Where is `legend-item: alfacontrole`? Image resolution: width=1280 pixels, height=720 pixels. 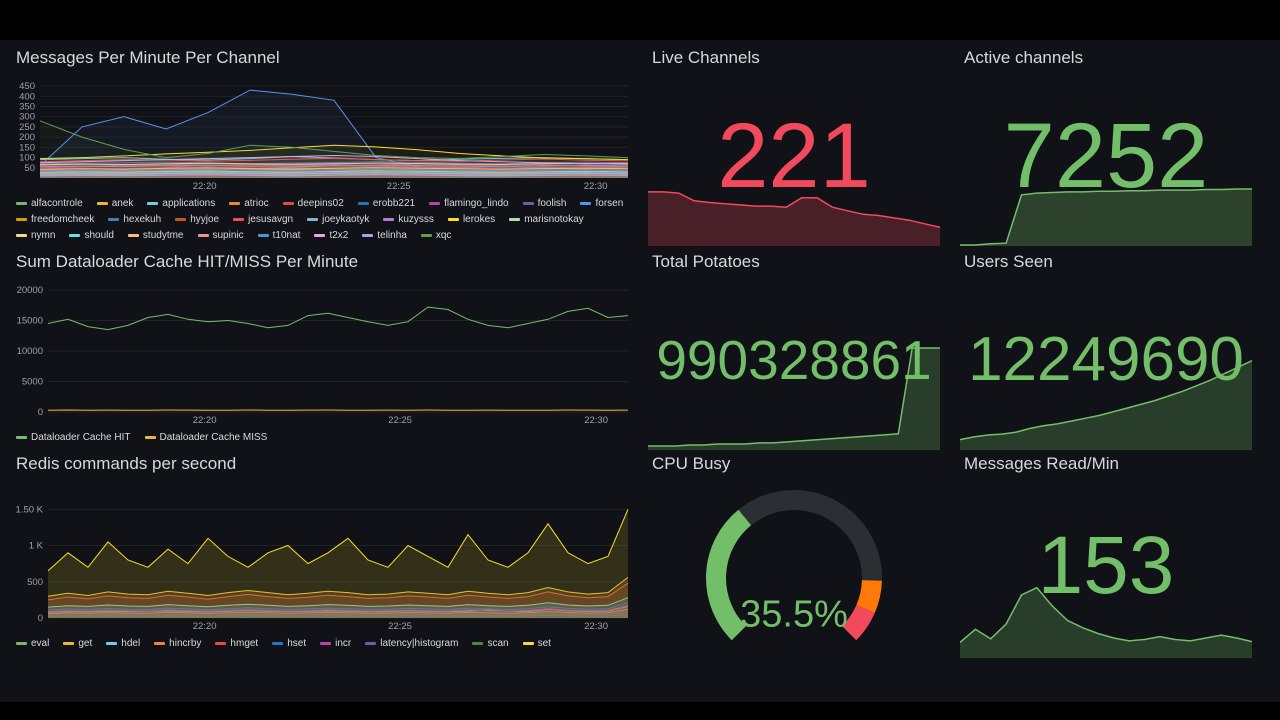 legend-item: alfacontrole is located at coordinates (49, 203).